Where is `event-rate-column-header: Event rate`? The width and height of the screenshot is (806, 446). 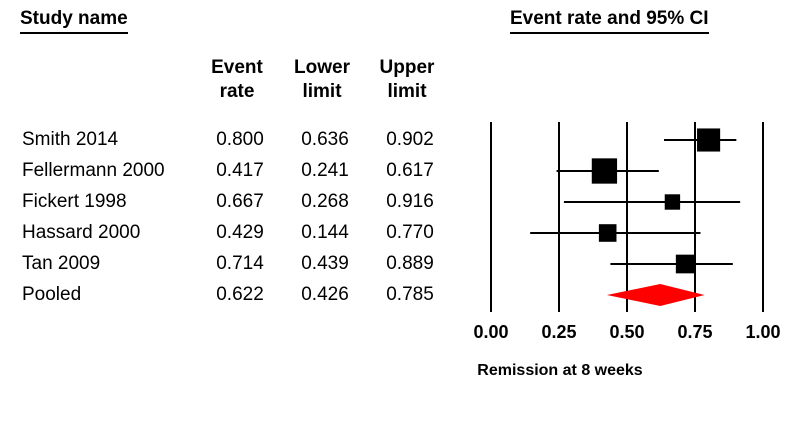
event-rate-column-header: Event rate is located at coordinates (237, 80).